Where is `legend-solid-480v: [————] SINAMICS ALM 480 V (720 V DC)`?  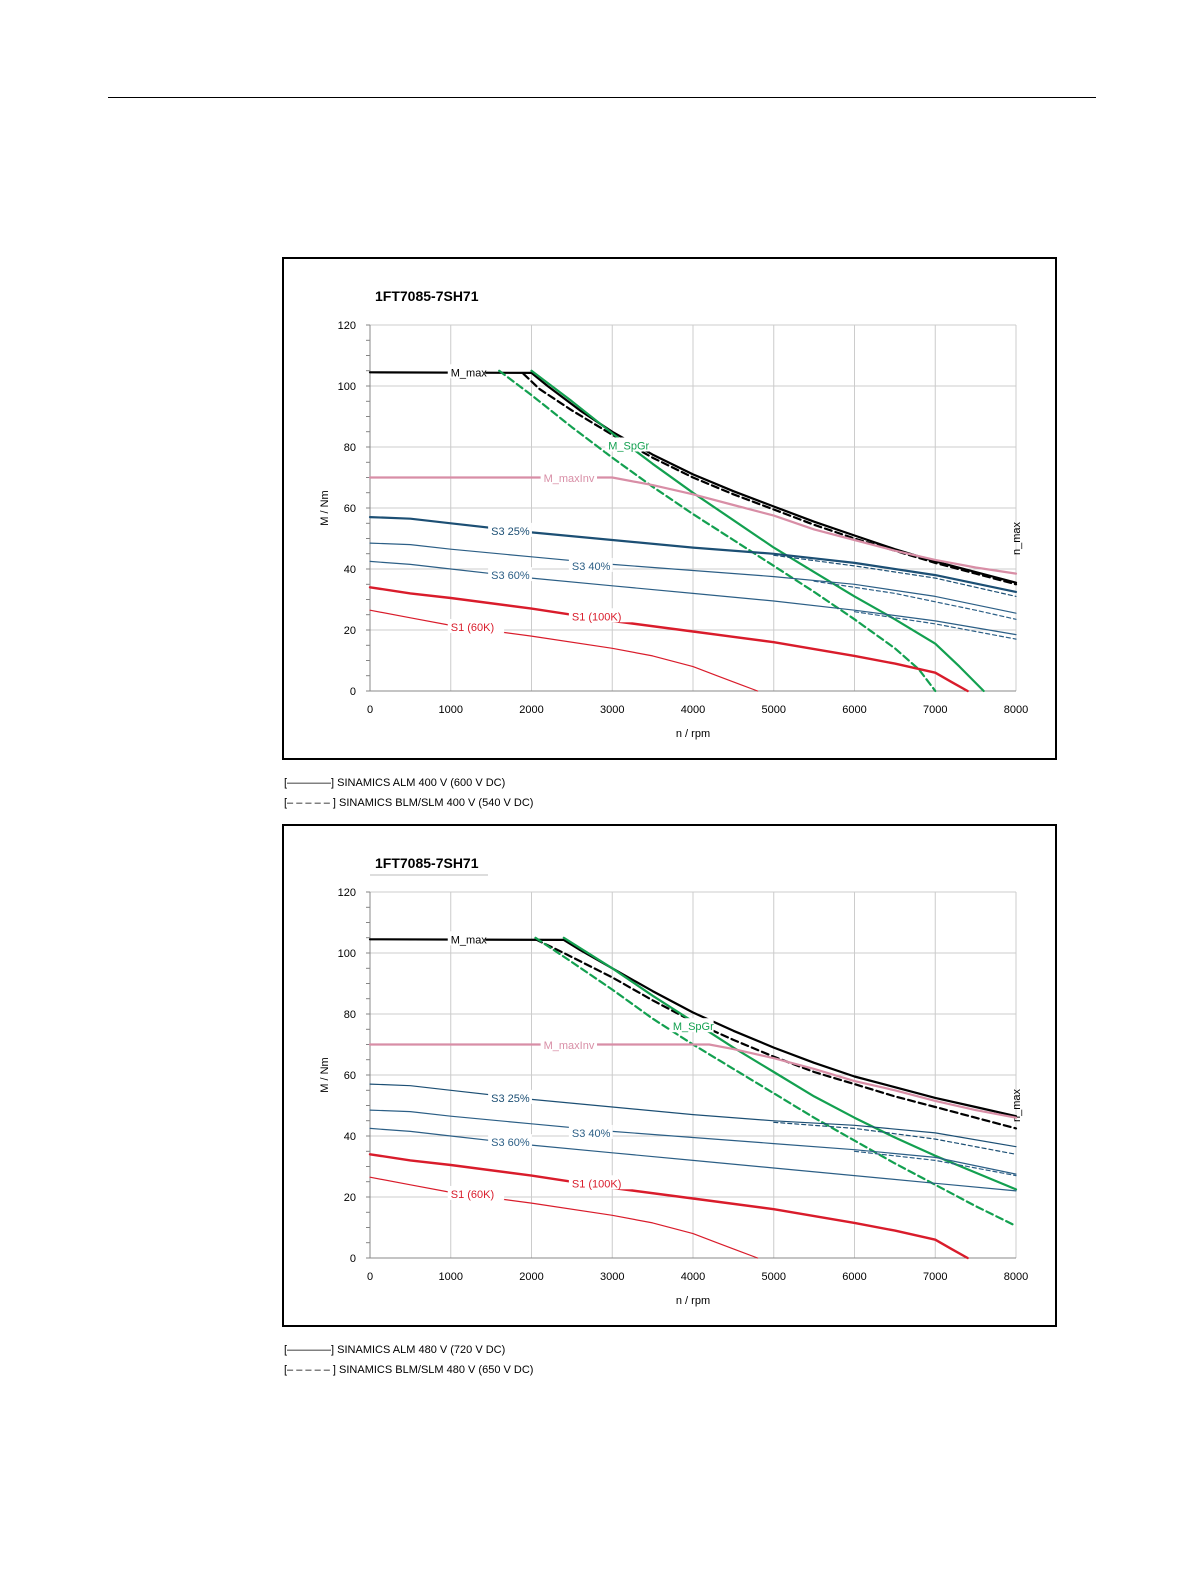
legend-solid-480v: [————] SINAMICS ALM 480 V (720 V DC) is located at coordinates (395, 1350).